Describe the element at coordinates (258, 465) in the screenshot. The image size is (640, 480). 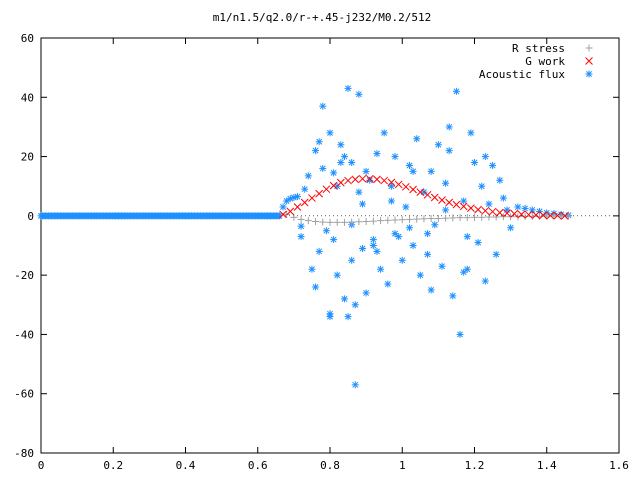
I see `x-tick-label: 0.6` at that location.